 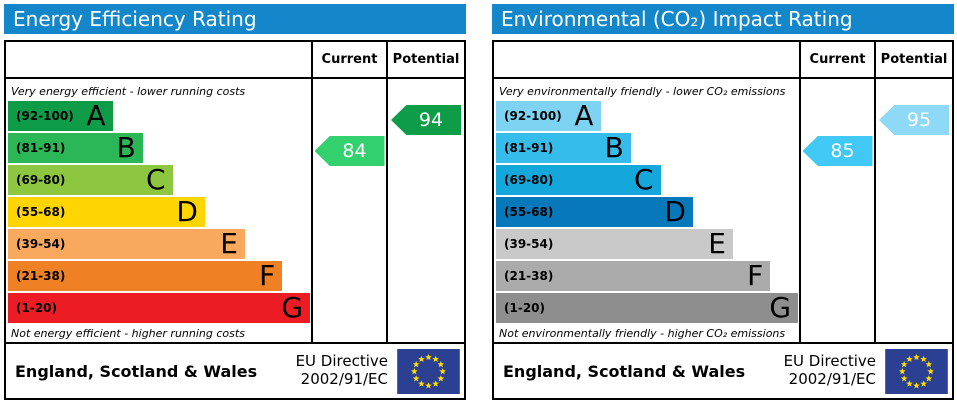 What do you see at coordinates (348, 210) in the screenshot?
I see `current-column: 84` at bounding box center [348, 210].